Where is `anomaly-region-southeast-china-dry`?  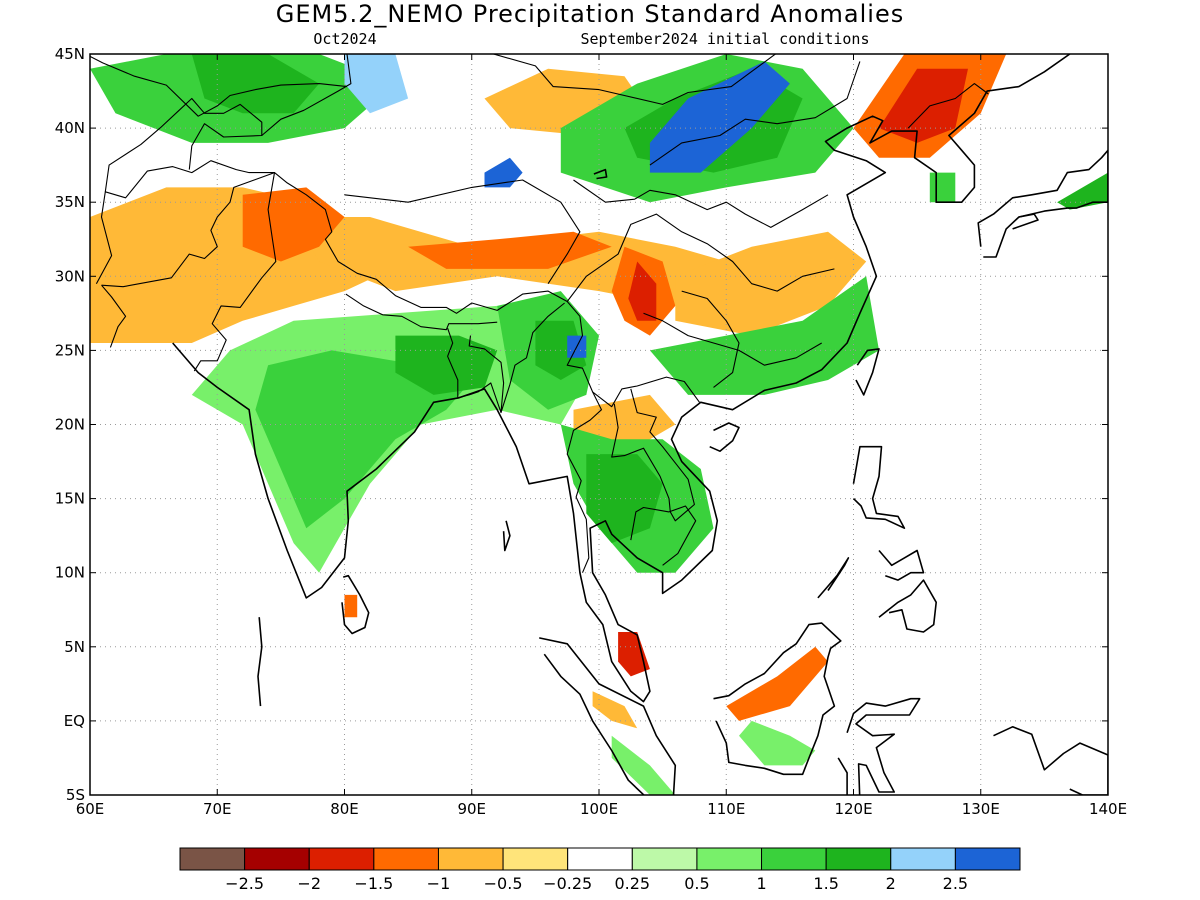 anomaly-region-southeast-china-dry is located at coordinates (771, 283).